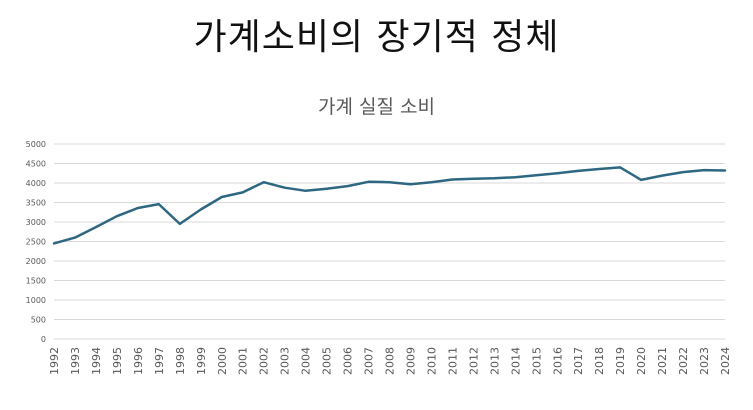  What do you see at coordinates (536, 361) in the screenshot?
I see `x-tick-label: 2015` at bounding box center [536, 361].